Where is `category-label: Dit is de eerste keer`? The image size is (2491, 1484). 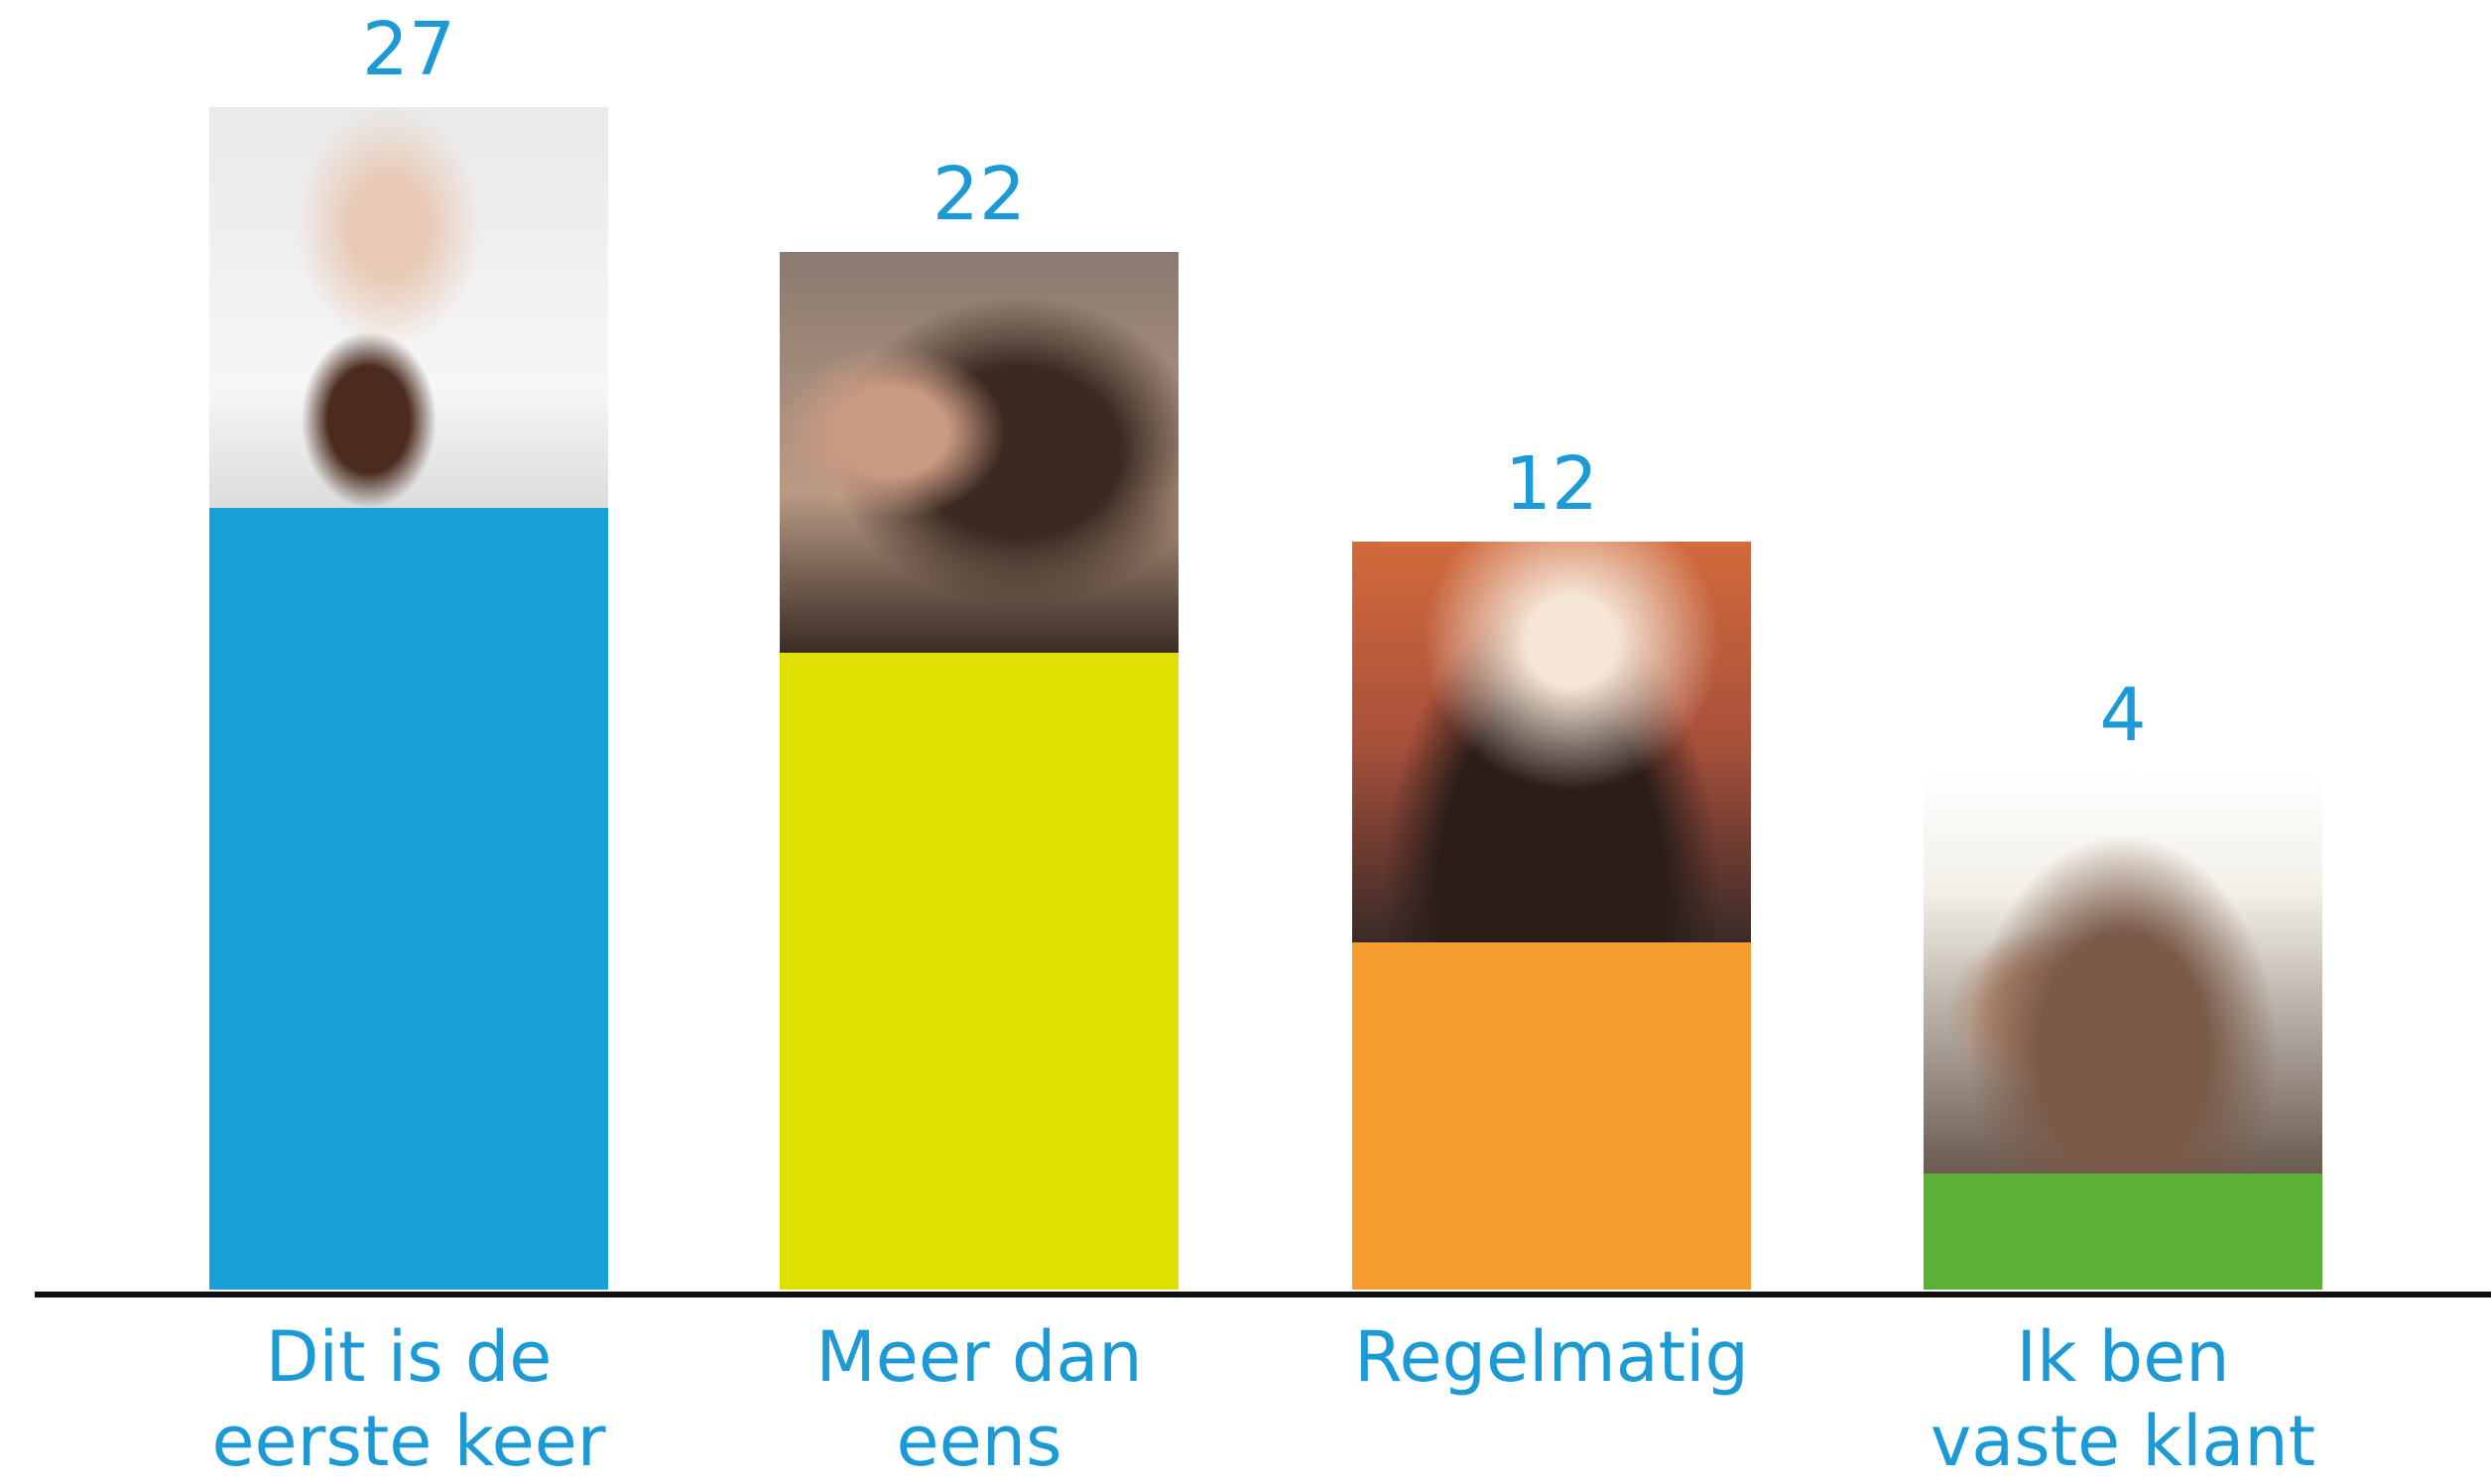
category-label: Dit is de eerste keer is located at coordinates (408, 1399).